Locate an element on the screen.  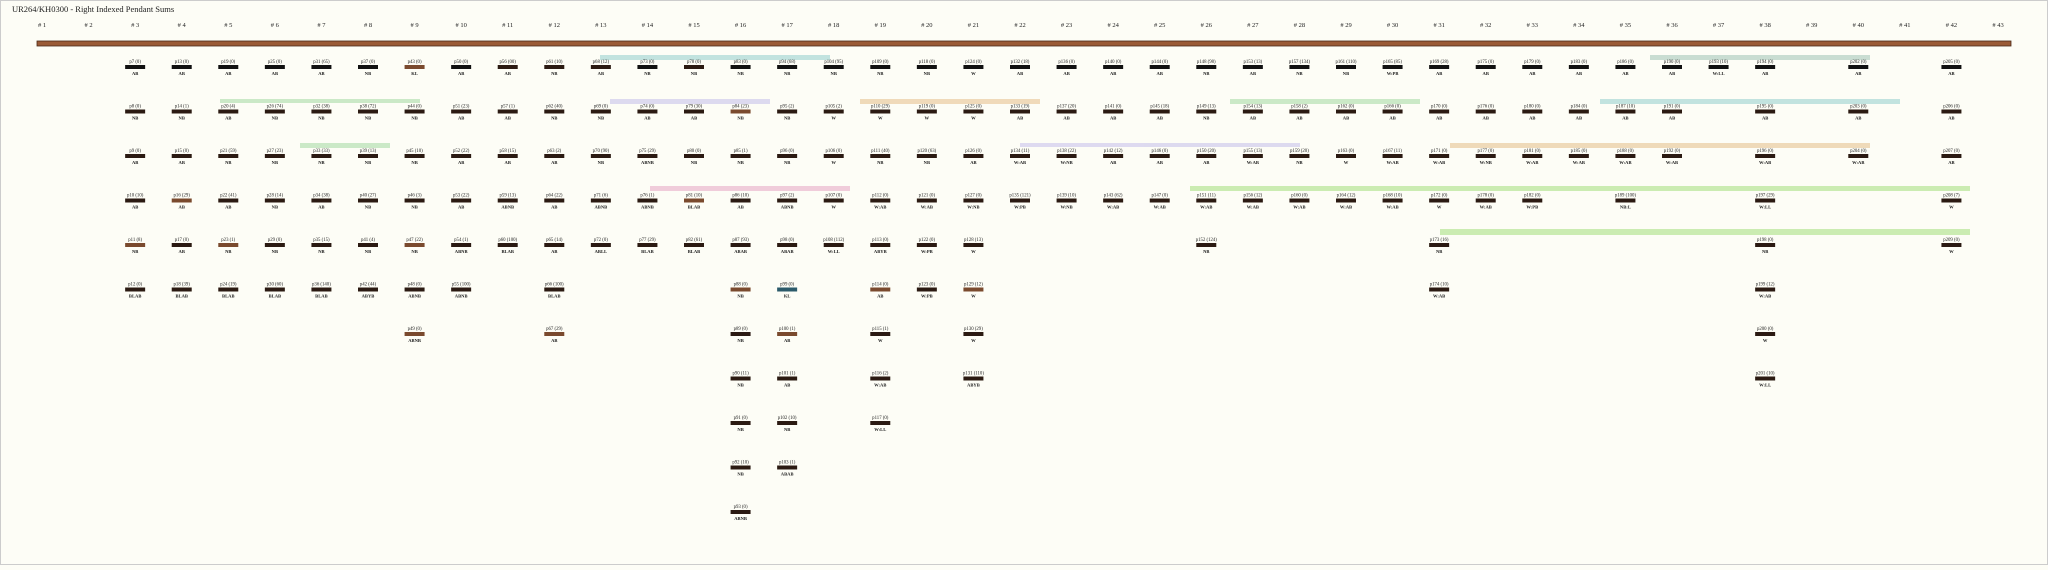
cord-label: p173 (16) is located at coordinates (1439, 240).